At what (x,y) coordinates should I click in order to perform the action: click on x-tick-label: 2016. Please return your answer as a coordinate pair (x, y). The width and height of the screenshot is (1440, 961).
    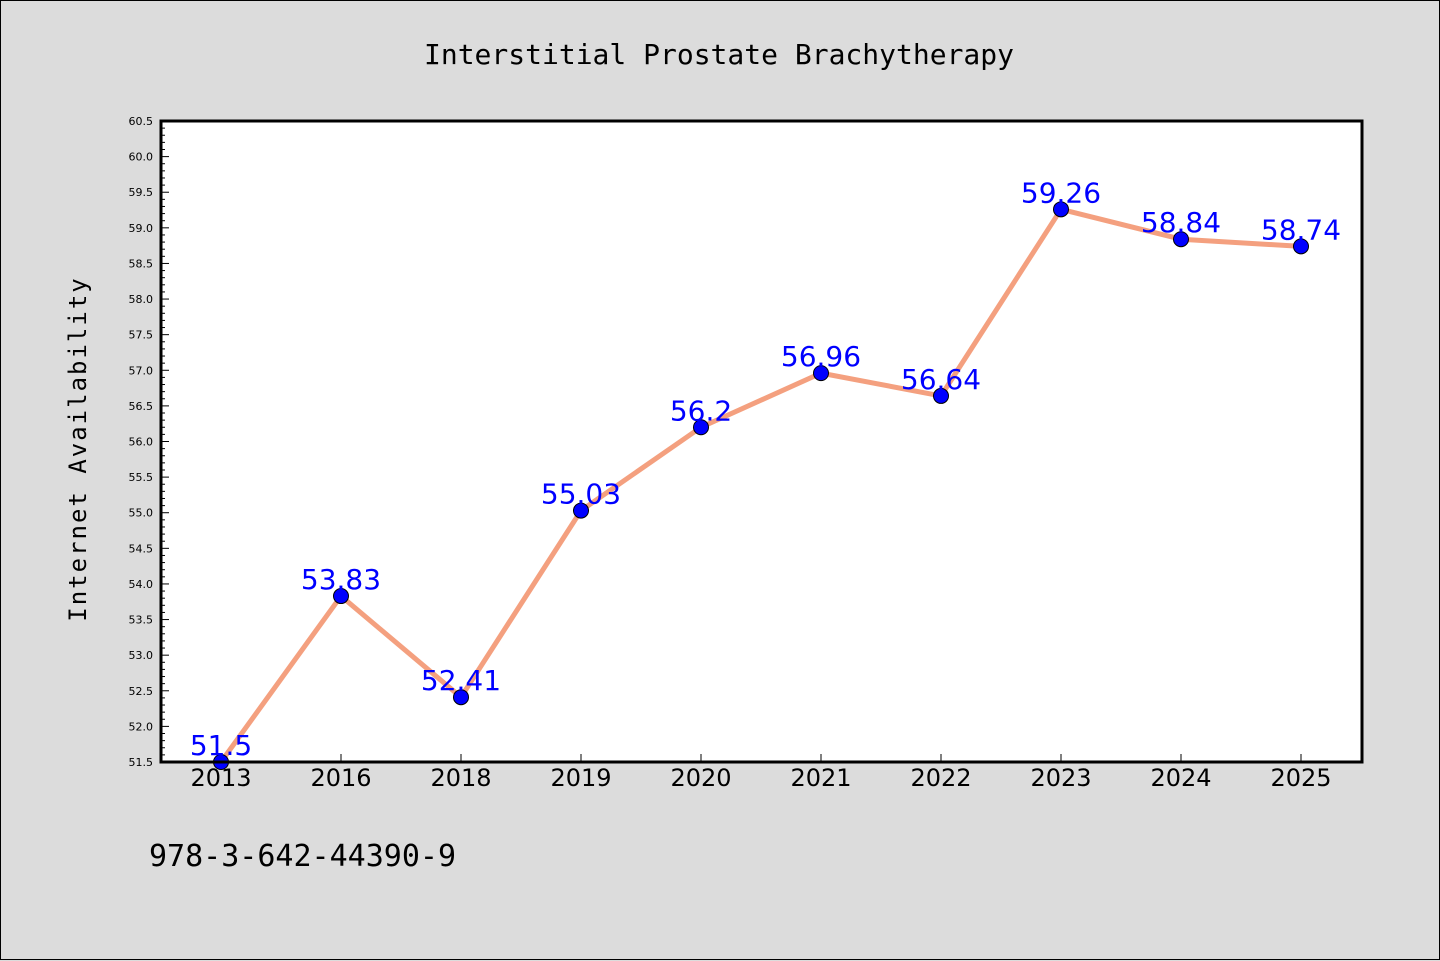
    Looking at the image, I should click on (340, 778).